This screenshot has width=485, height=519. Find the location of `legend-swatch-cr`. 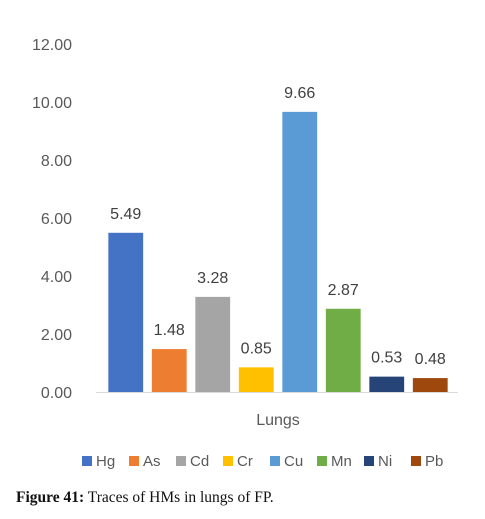

legend-swatch-cr is located at coordinates (228, 461).